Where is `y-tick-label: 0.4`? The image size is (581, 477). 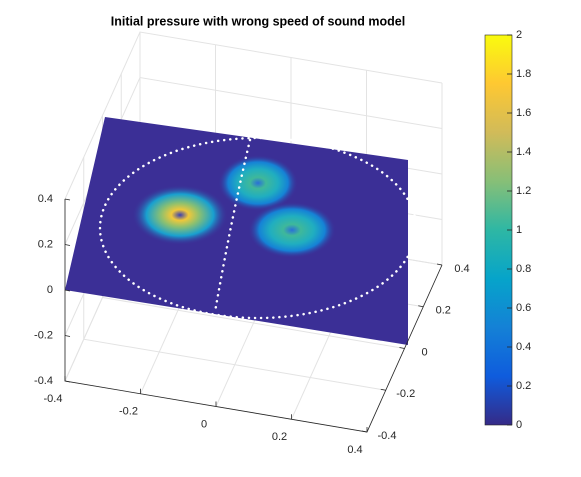
y-tick-label: 0.4 is located at coordinates (461, 269).